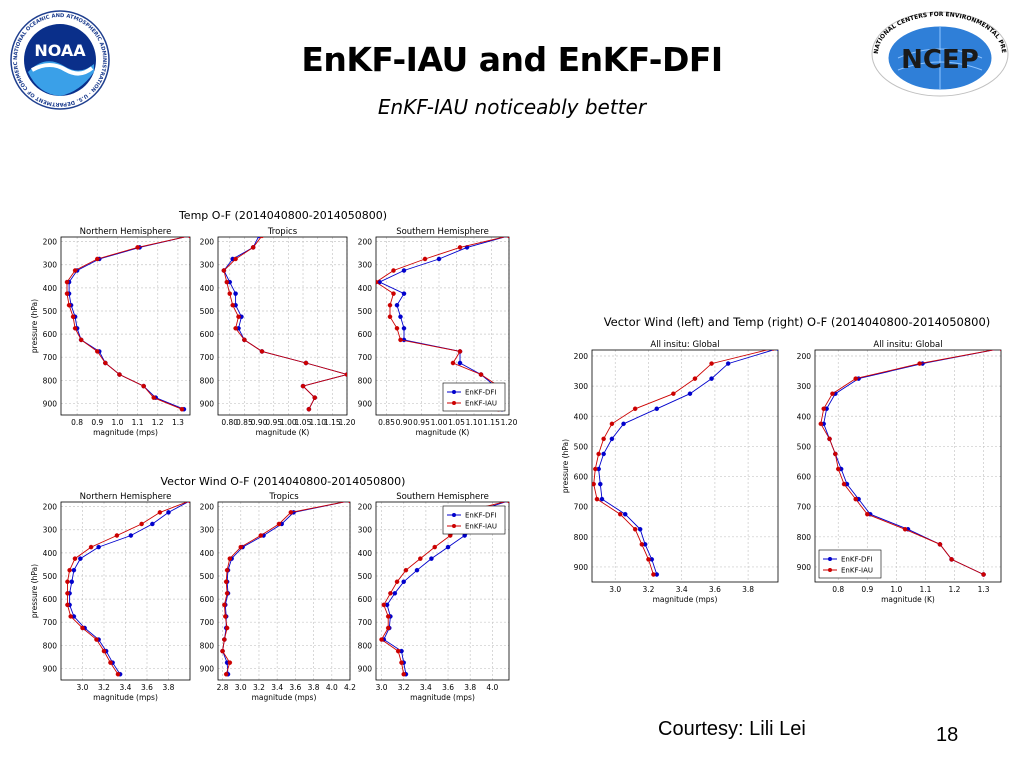  Describe the element at coordinates (984, 589) in the screenshot. I see `x-tick-label: 1.3` at that location.